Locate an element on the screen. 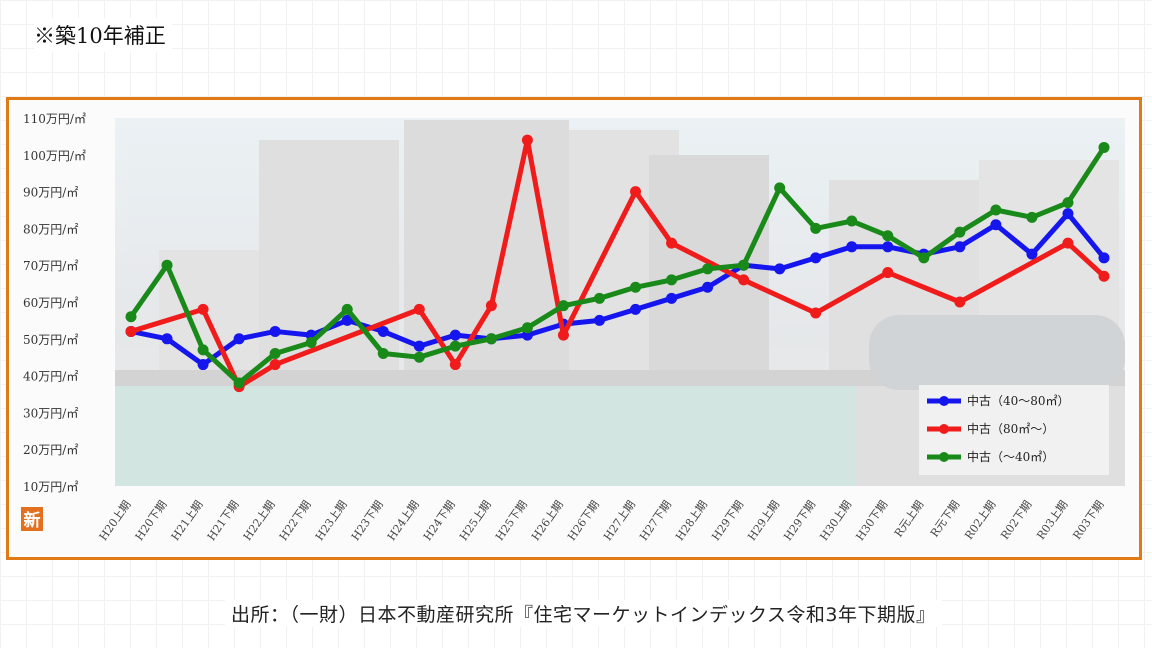 This screenshot has height=648, width=1152. x-tick-label: H26上期 is located at coordinates (547, 520).